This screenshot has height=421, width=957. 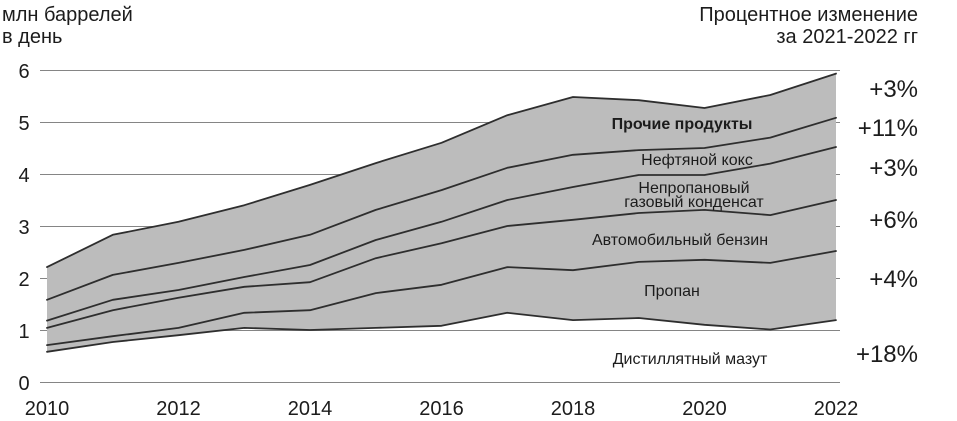 What do you see at coordinates (893, 168) in the screenshot?
I see `change-label-non-propane-ngl: +3%` at bounding box center [893, 168].